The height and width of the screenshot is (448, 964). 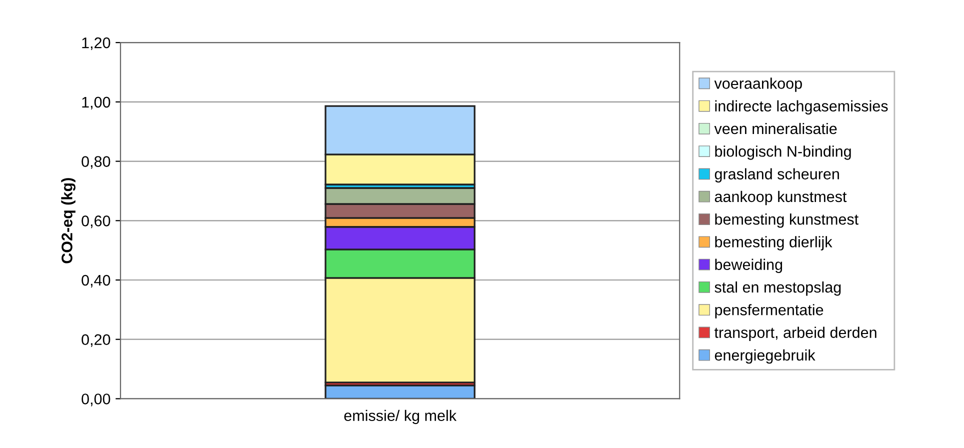 I want to click on y-tick-label: 0,40, so click(x=96, y=281).